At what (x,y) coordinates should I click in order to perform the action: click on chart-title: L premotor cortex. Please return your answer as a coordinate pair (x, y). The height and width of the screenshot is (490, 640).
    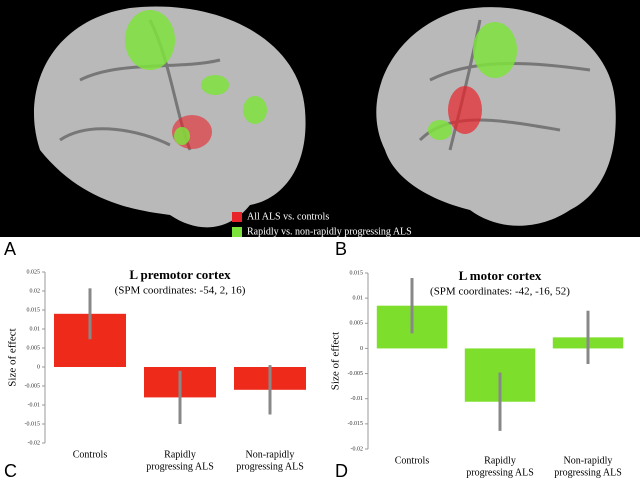
    Looking at the image, I should click on (180, 274).